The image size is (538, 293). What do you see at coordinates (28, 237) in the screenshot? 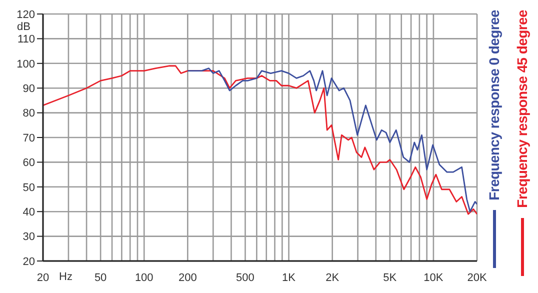
I see `y-tick-label: 30` at bounding box center [28, 237].